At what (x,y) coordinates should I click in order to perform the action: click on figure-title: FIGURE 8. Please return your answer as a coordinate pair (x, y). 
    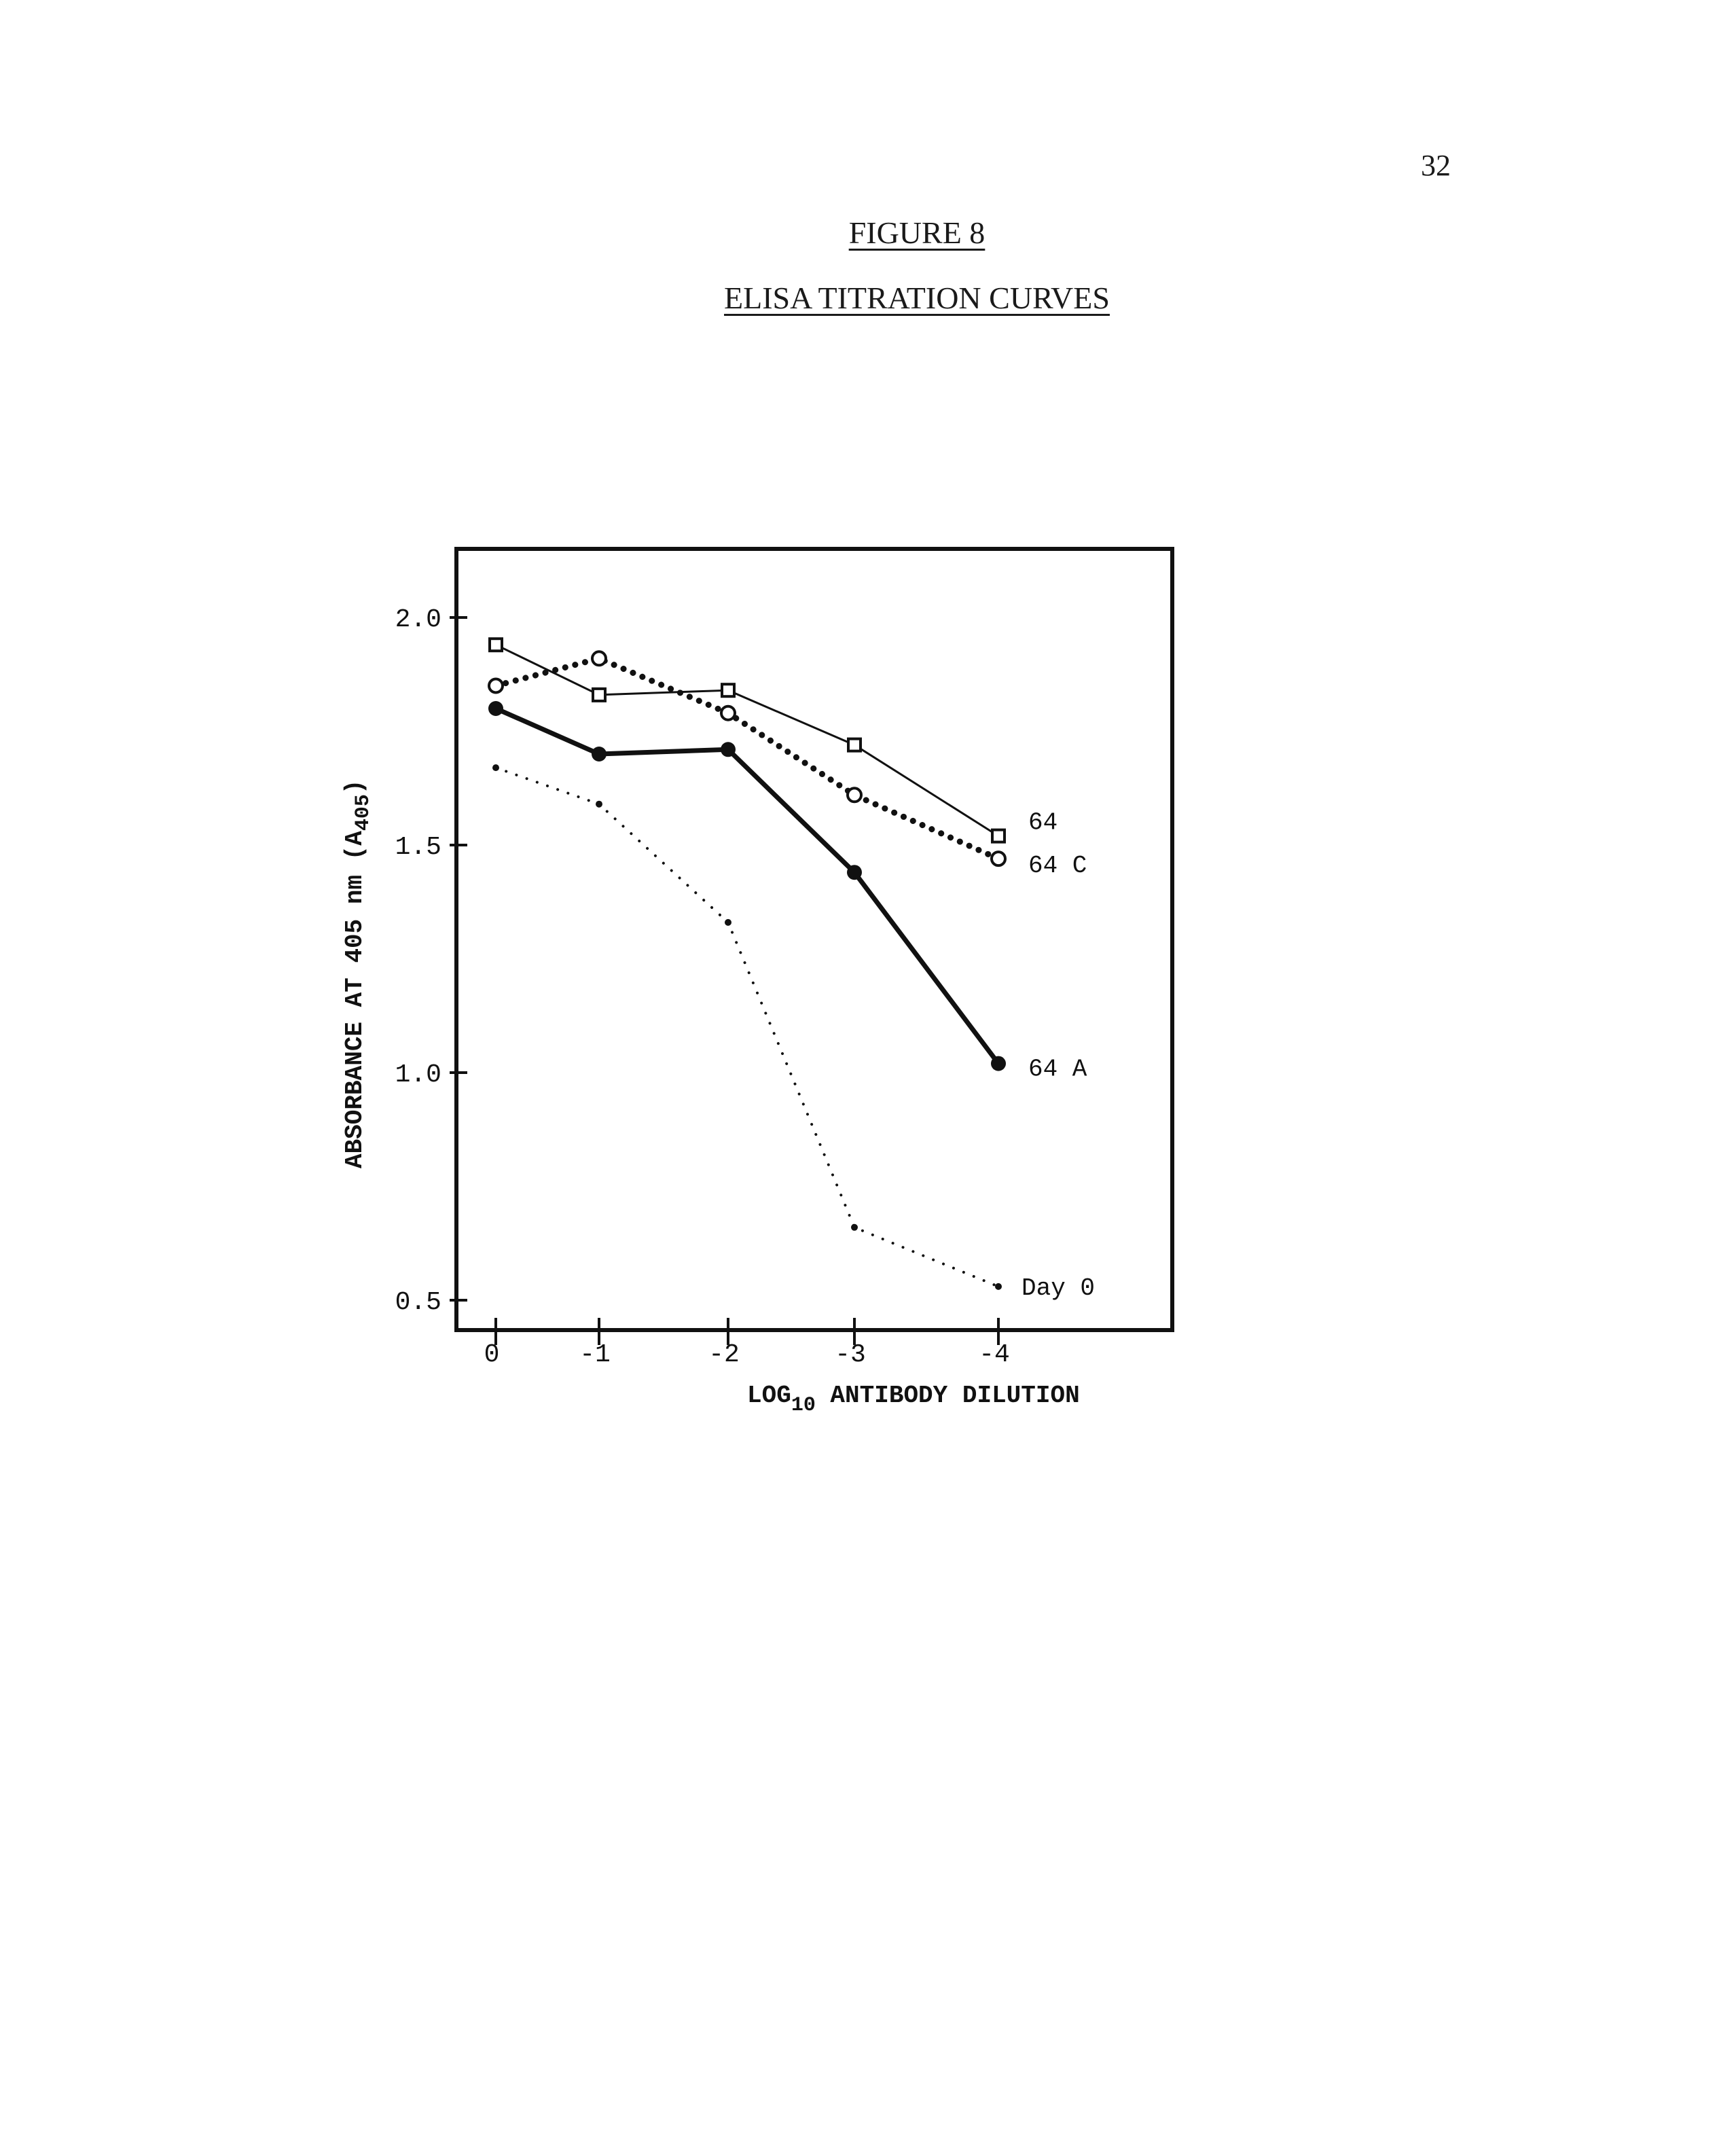
    Looking at the image, I should click on (916, 232).